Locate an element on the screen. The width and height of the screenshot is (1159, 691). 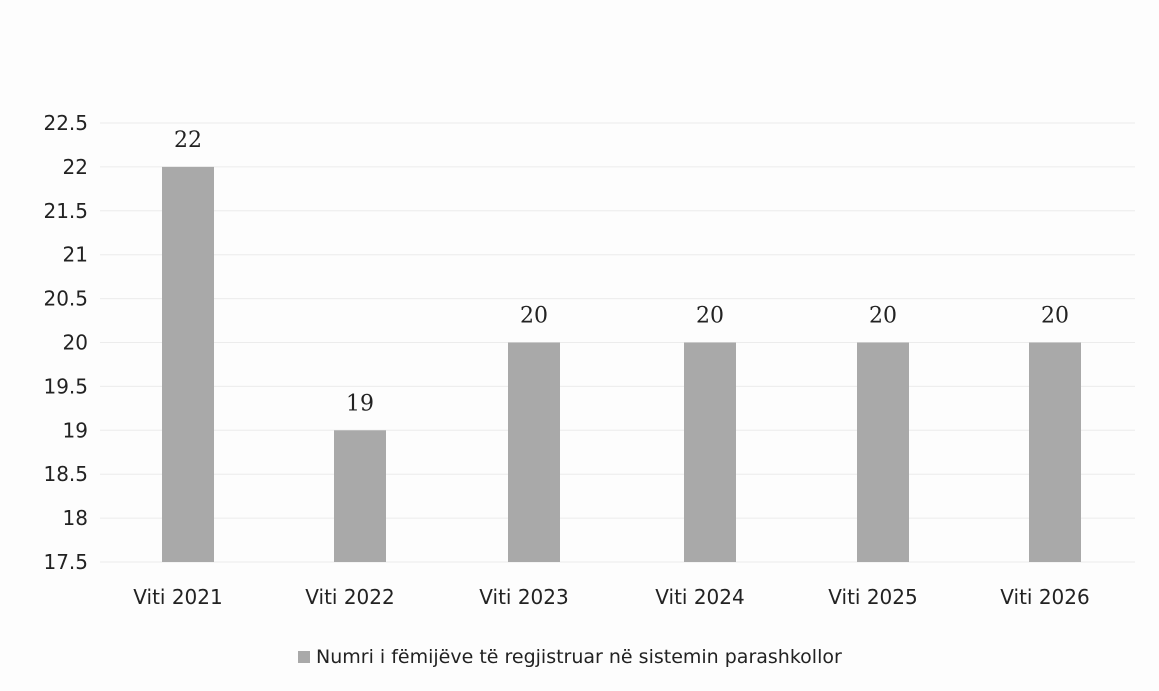
y-tick-label: 17.5 is located at coordinates (65, 562).